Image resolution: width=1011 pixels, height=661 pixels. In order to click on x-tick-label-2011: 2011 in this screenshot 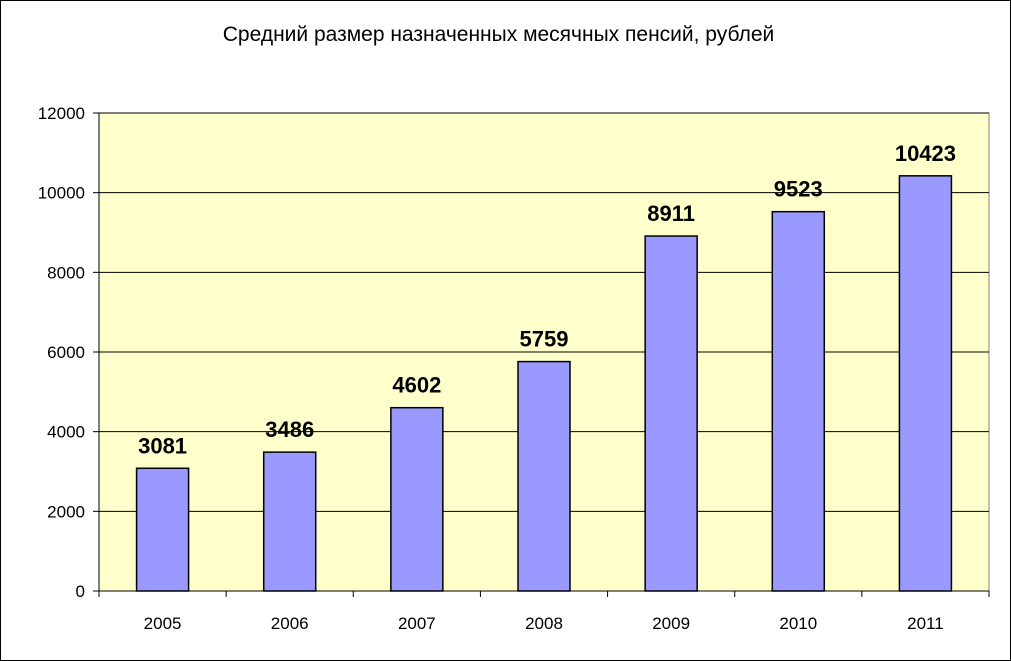, I will do `click(925, 623)`.